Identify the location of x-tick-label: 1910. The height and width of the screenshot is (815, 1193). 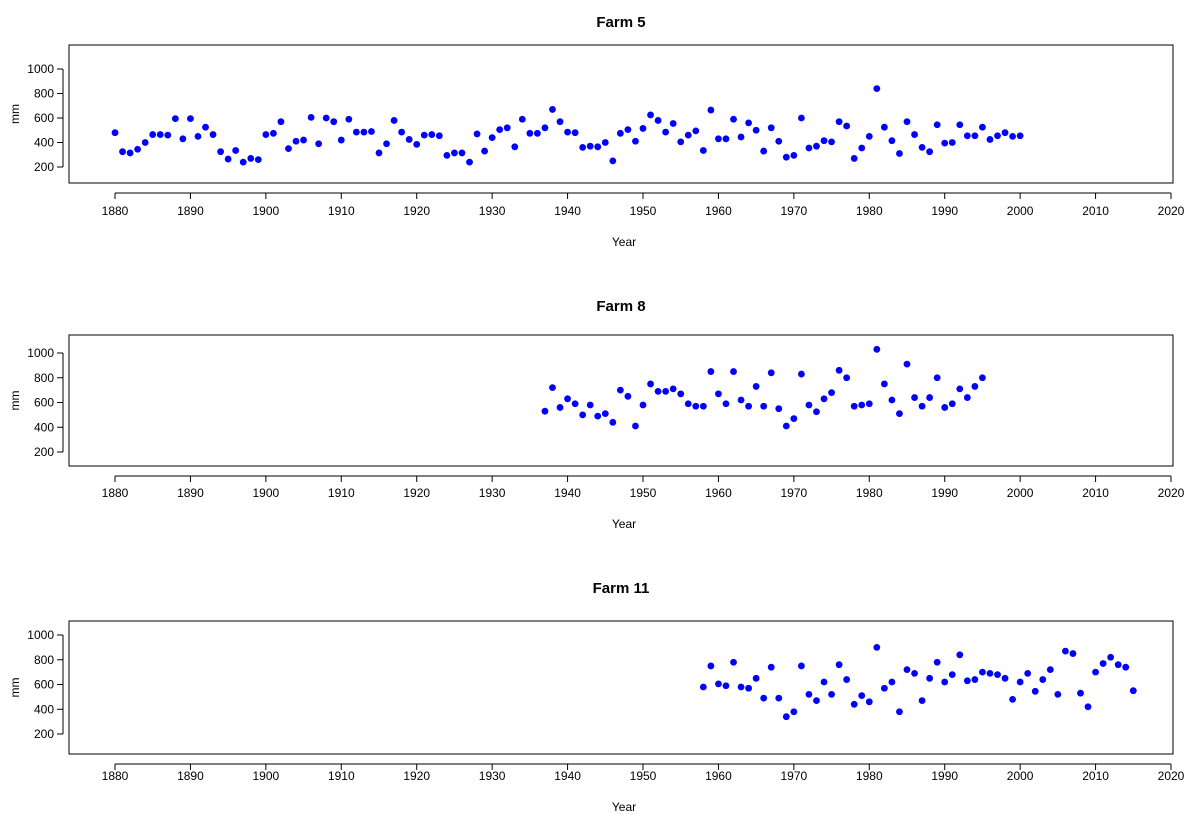
(341, 211).